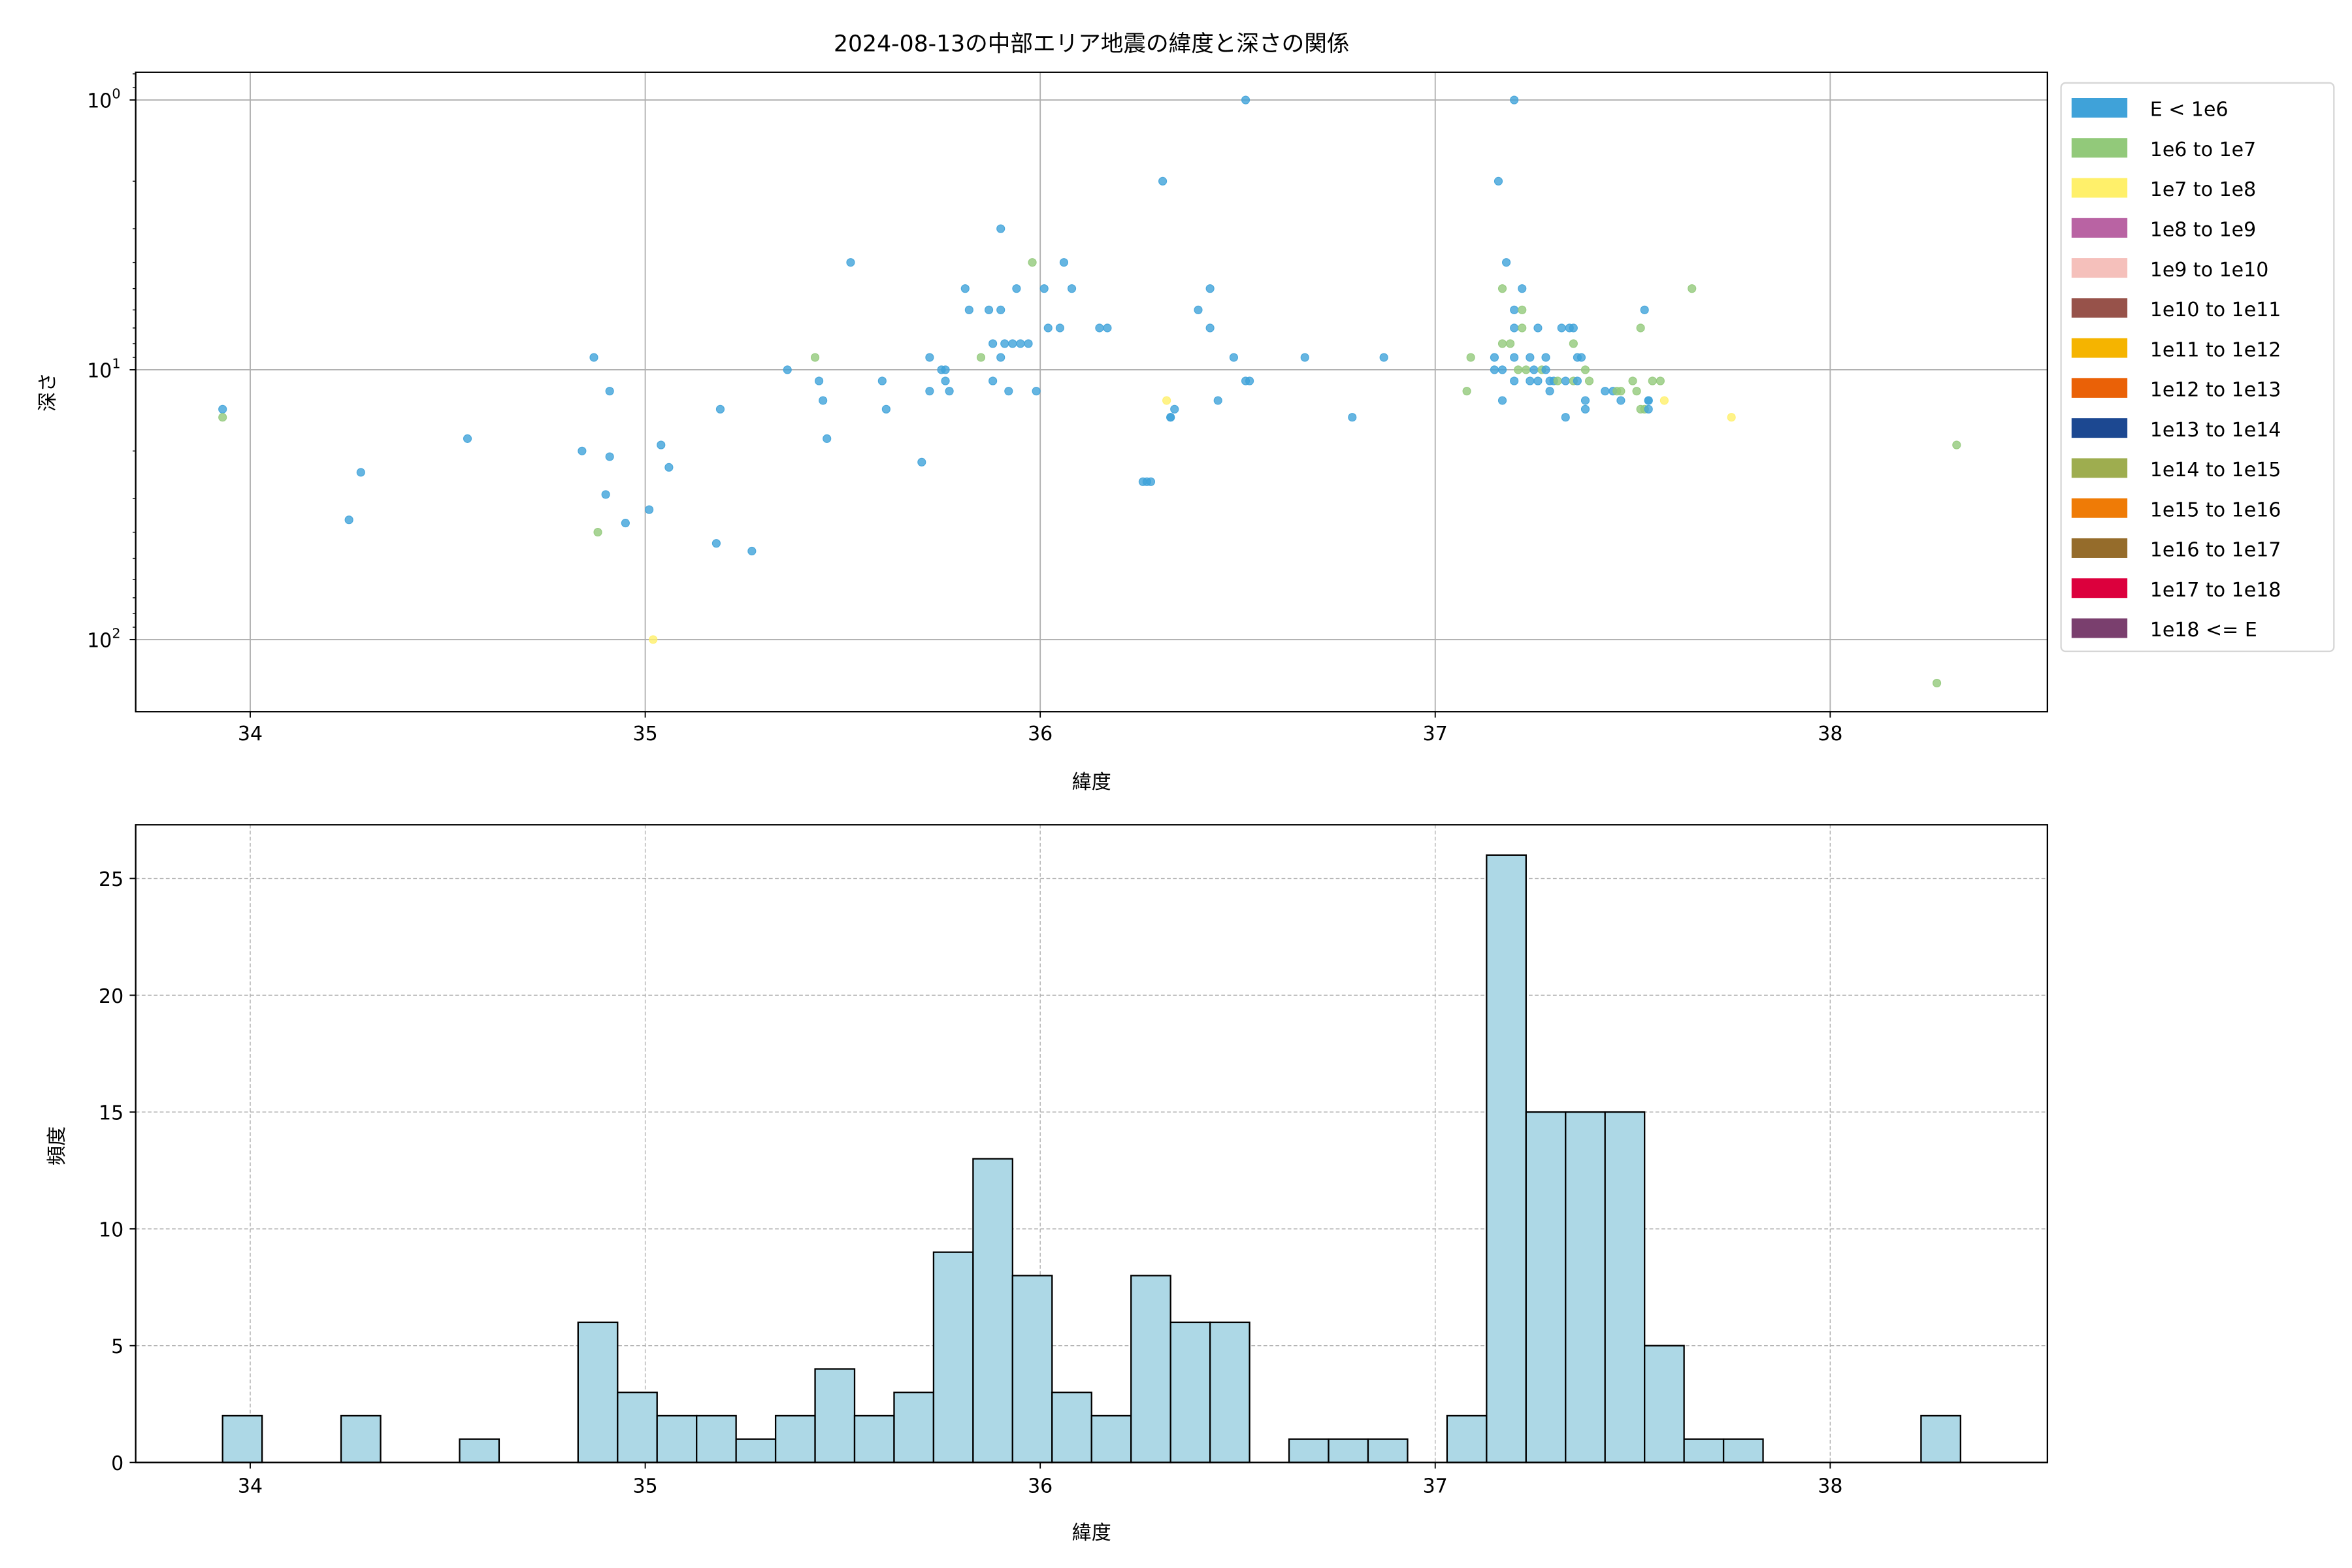 Image resolution: width=2352 pixels, height=1568 pixels. What do you see at coordinates (2215, 470) in the screenshot?
I see `legend-label: 1e14 to 1e15` at bounding box center [2215, 470].